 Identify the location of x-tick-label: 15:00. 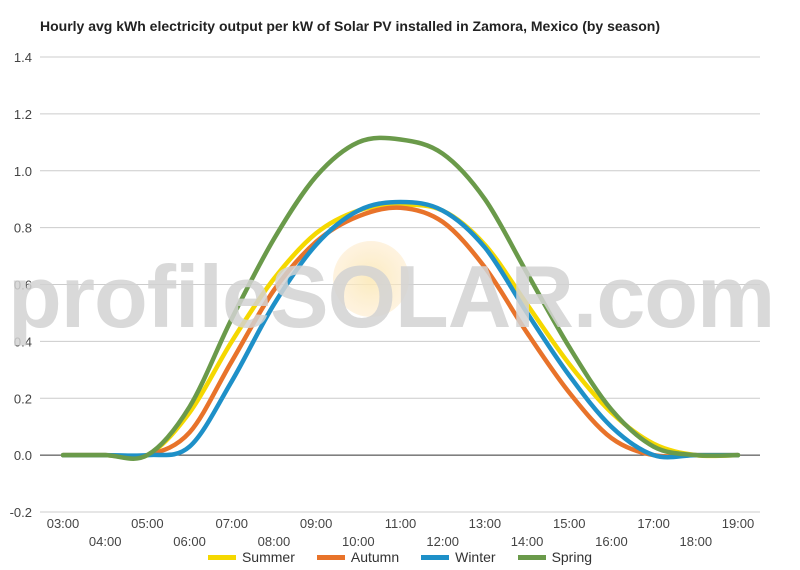
(569, 523).